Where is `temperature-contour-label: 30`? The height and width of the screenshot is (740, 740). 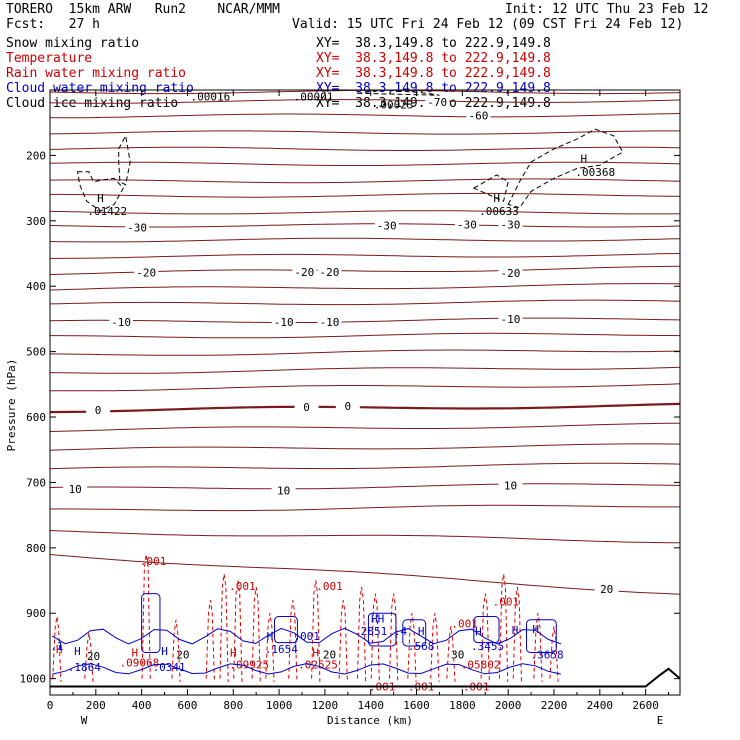
temperature-contour-label: 30 is located at coordinates (457, 654).